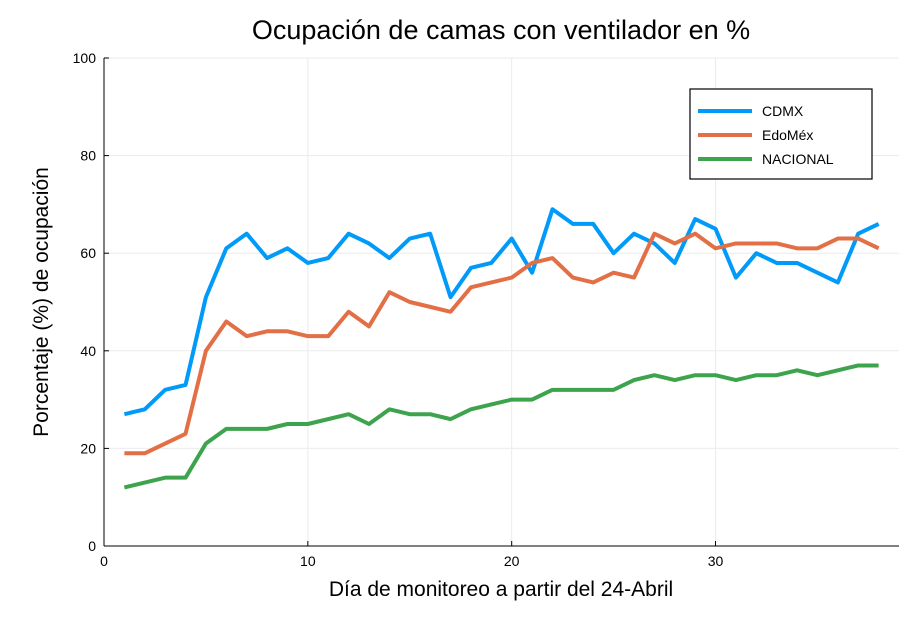  What do you see at coordinates (104, 561) in the screenshot?
I see `x-tick-label: 0` at bounding box center [104, 561].